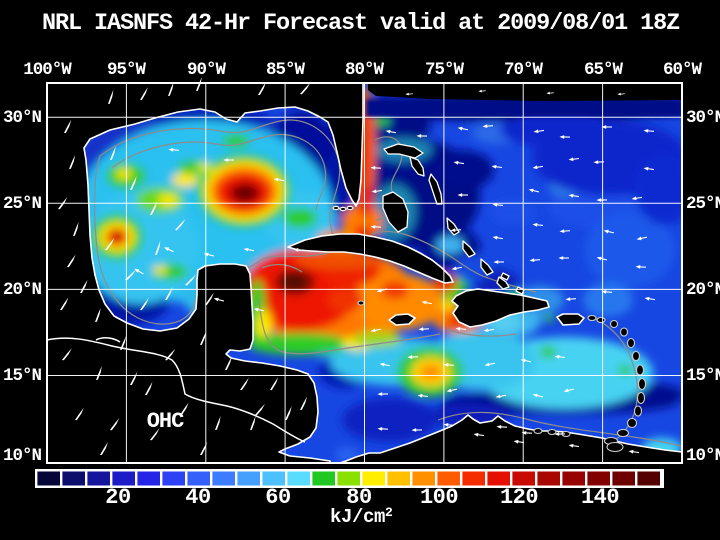  I want to click on svg-text: 100°W, so click(47, 70).